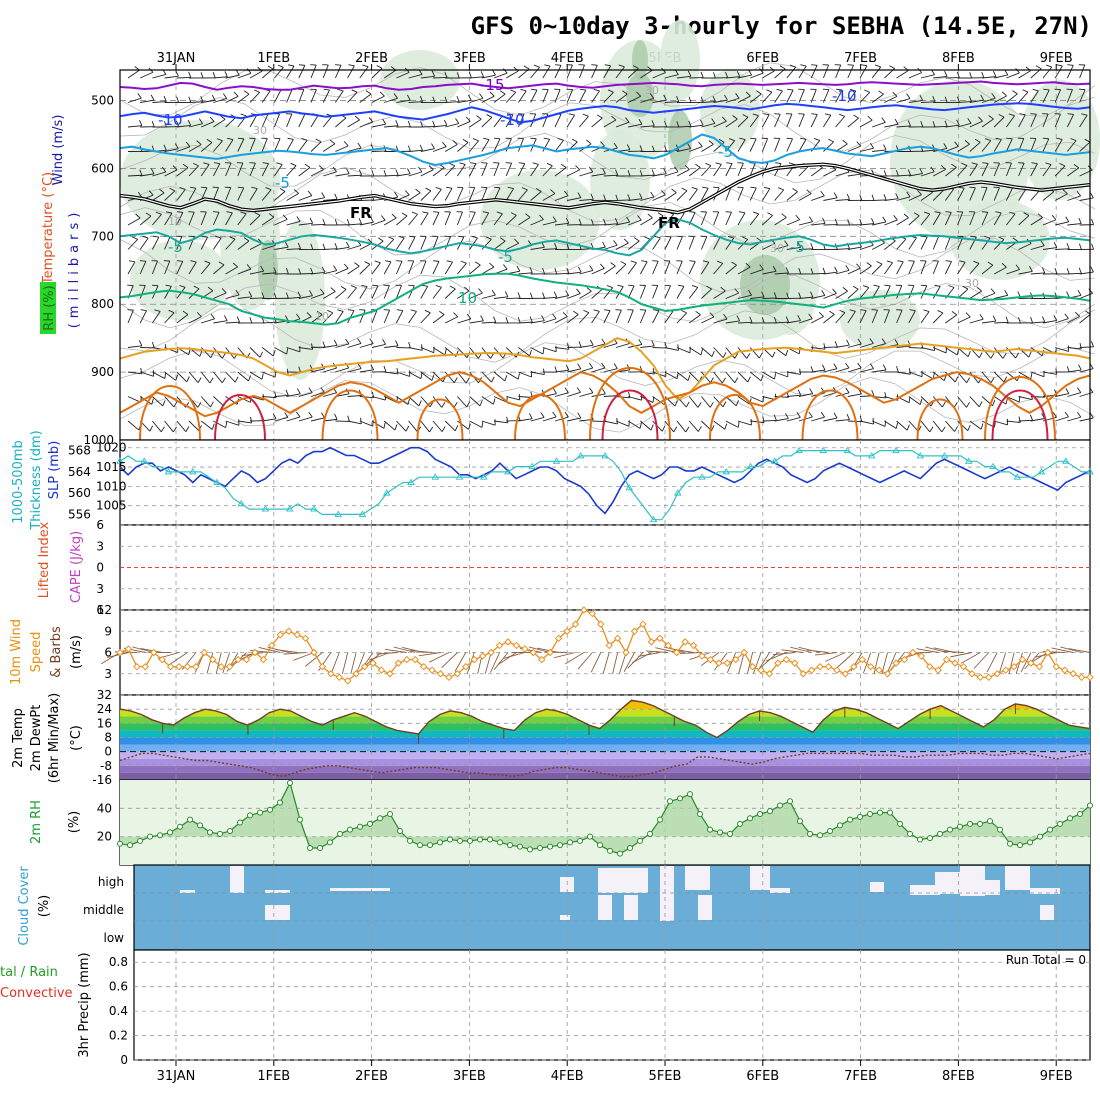 The width and height of the screenshot is (1100, 1100). I want to click on rh-contour, so click(607, 265).